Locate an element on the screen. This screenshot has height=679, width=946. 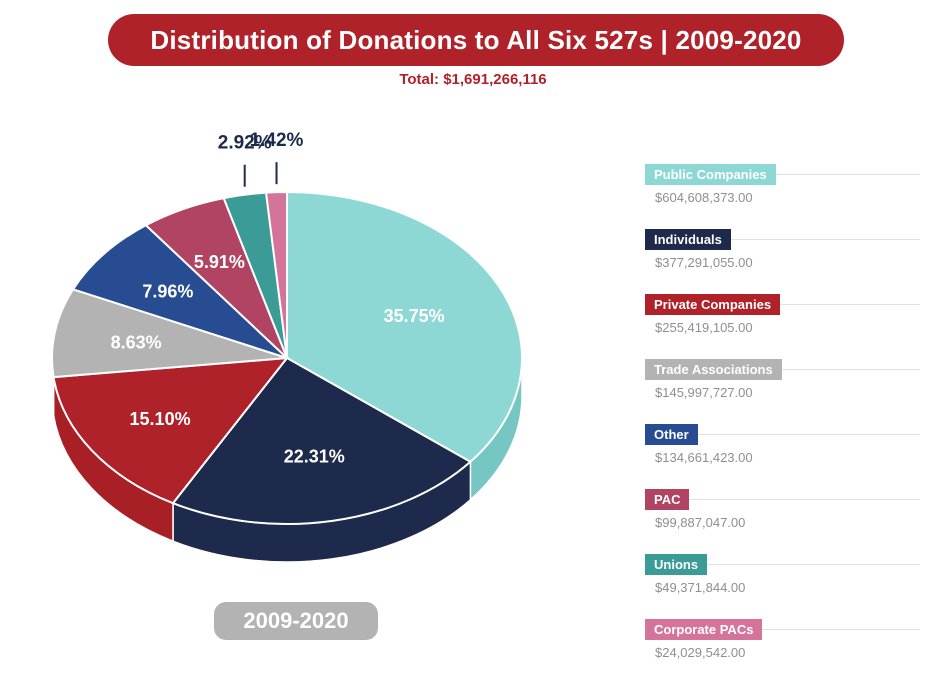
legend-label: Corporate PACs is located at coordinates (704, 629).